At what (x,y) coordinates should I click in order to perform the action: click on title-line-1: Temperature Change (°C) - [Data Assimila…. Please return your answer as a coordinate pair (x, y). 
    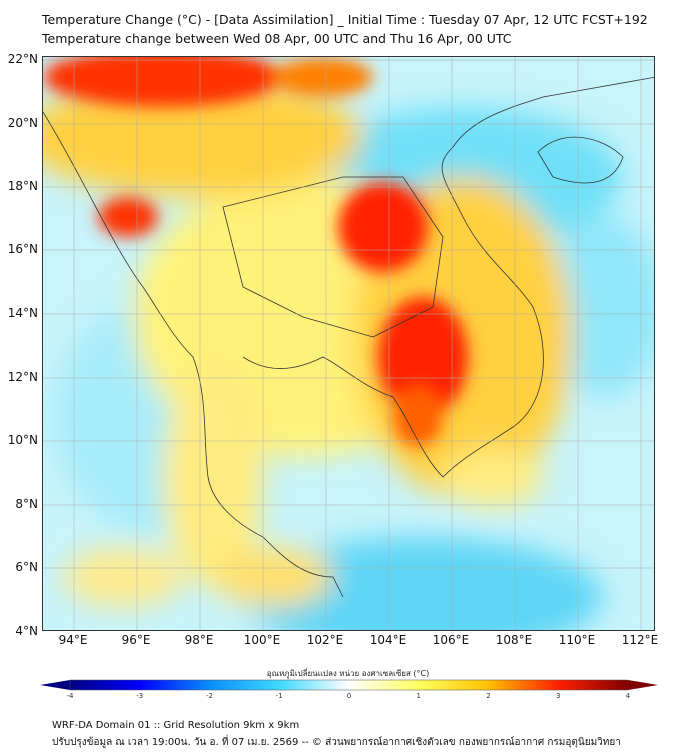
    Looking at the image, I should click on (345, 19).